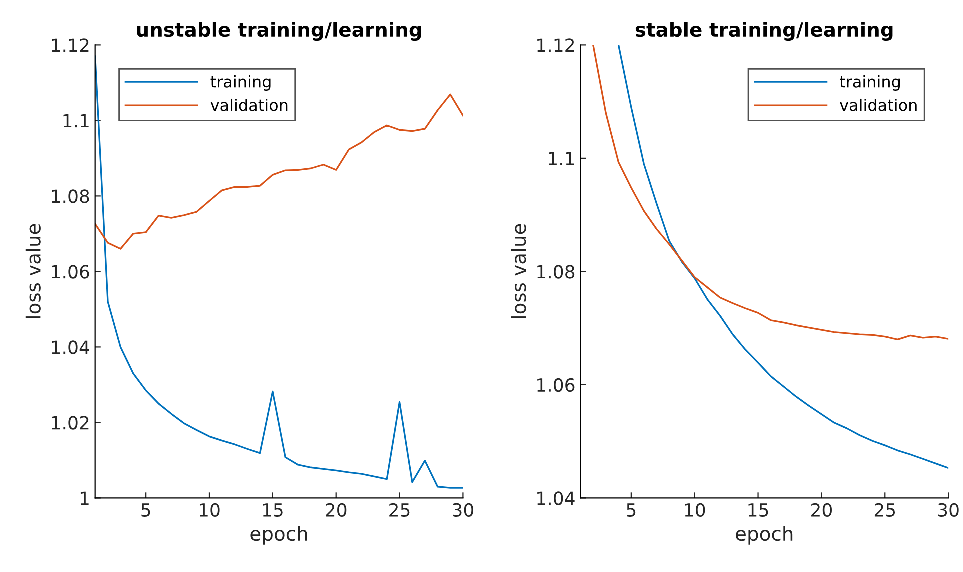 This screenshot has height=572, width=963. What do you see at coordinates (279, 172) in the screenshot?
I see `line-series` at bounding box center [279, 172].